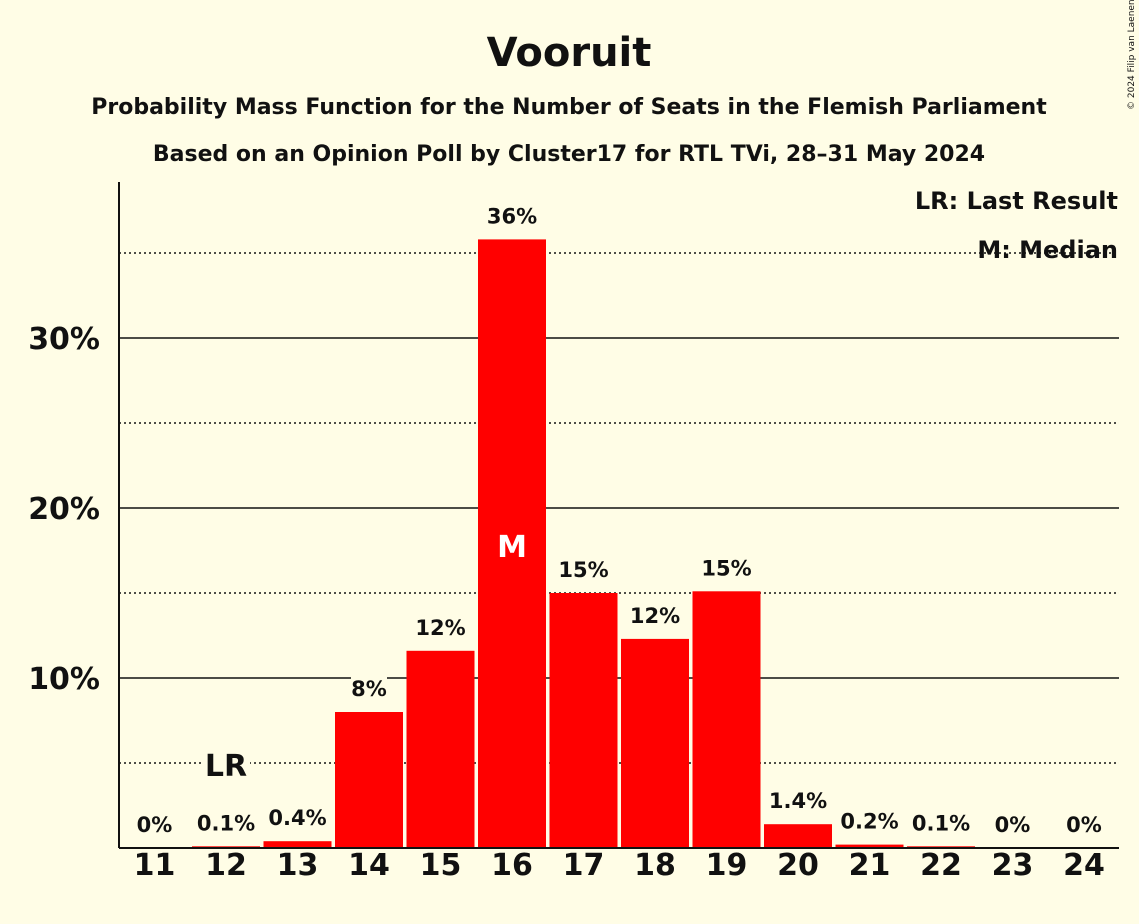  I want to click on legend-median: M: Median, so click(1047, 250).